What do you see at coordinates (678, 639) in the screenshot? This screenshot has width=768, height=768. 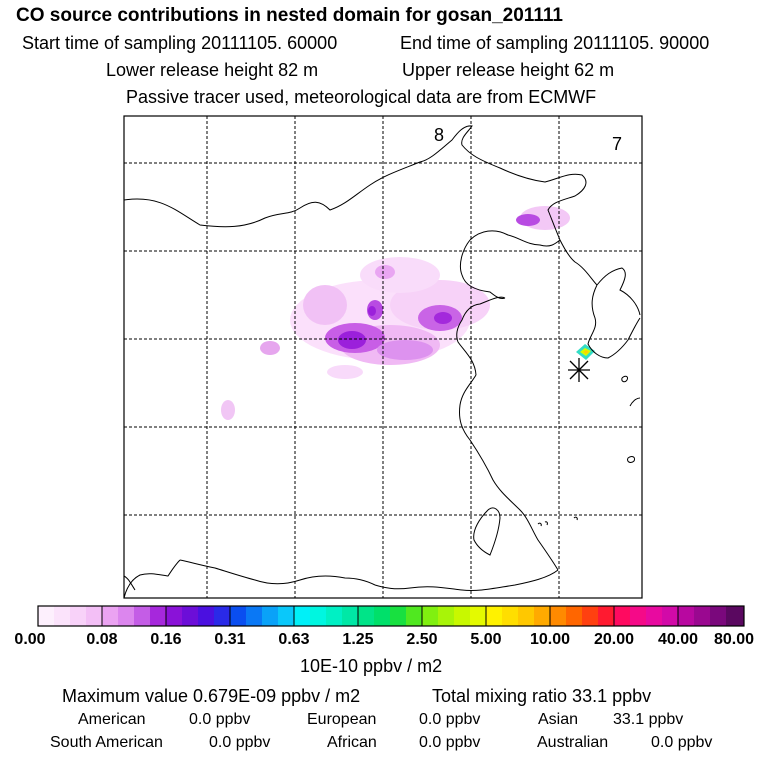 I see `colorbar-tick-label: 40.00` at bounding box center [678, 639].